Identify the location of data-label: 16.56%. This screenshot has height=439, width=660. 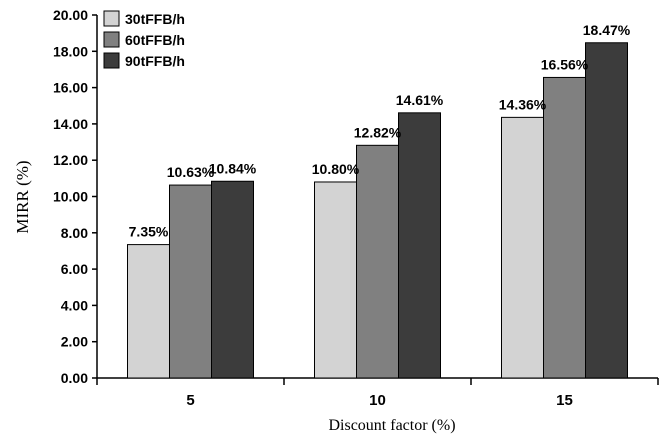
(565, 64).